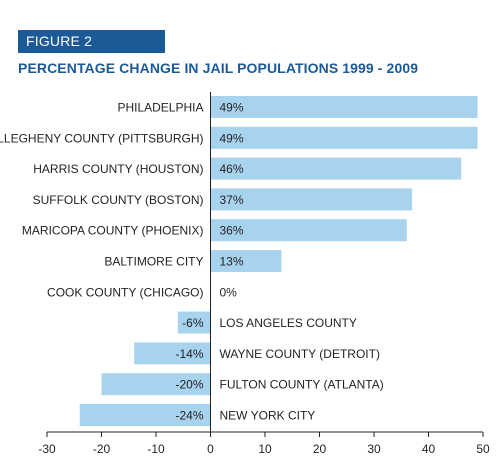 The height and width of the screenshot is (475, 500). Describe the element at coordinates (47, 449) in the screenshot. I see `x-tick-label: -30` at that location.